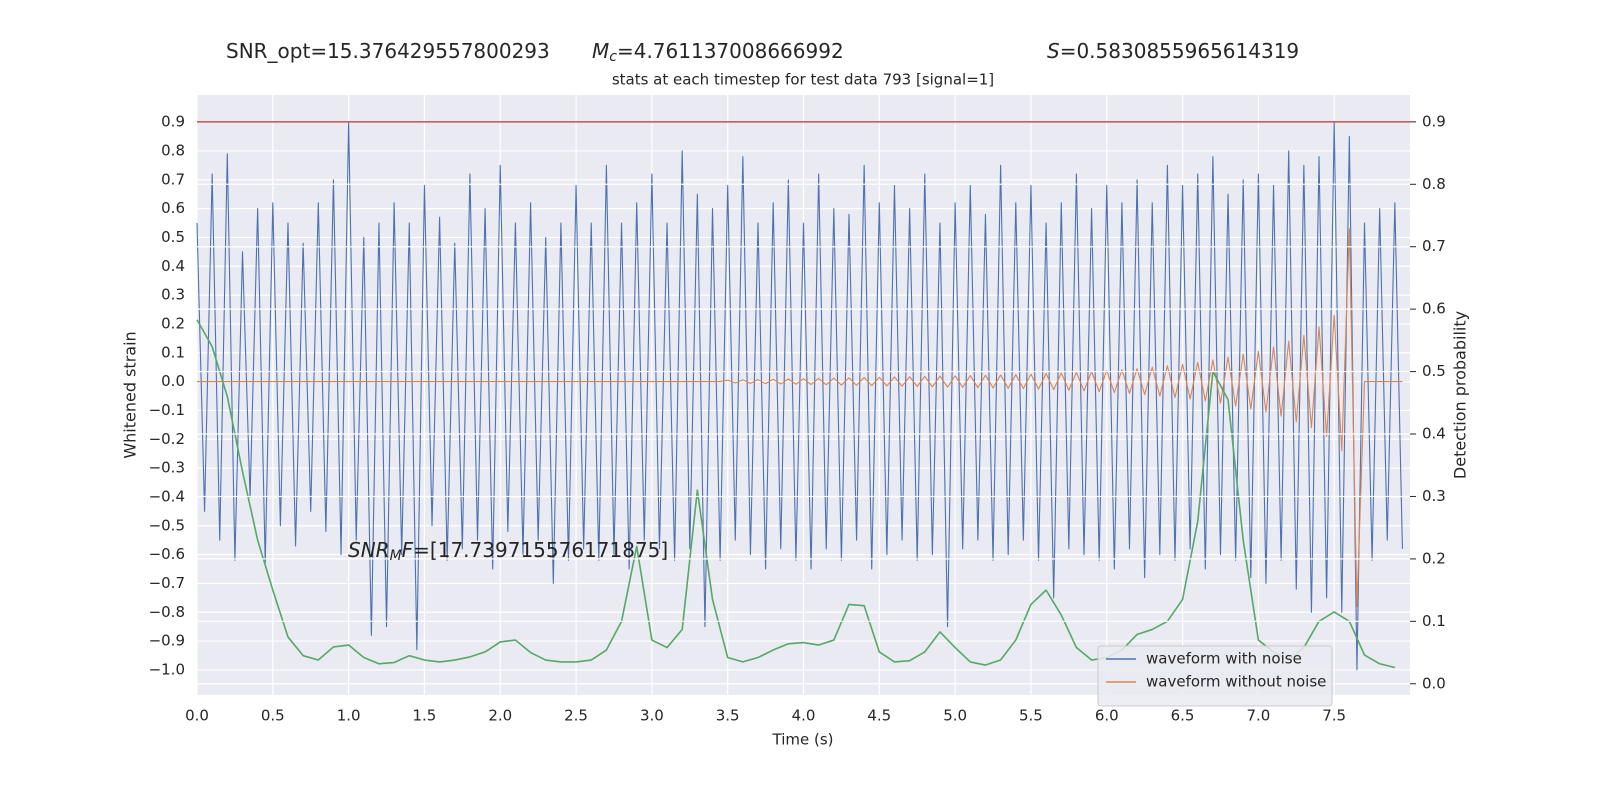 The height and width of the screenshot is (800, 1600). What do you see at coordinates (1224, 659) in the screenshot?
I see `legend-label: waveform with noise` at bounding box center [1224, 659].